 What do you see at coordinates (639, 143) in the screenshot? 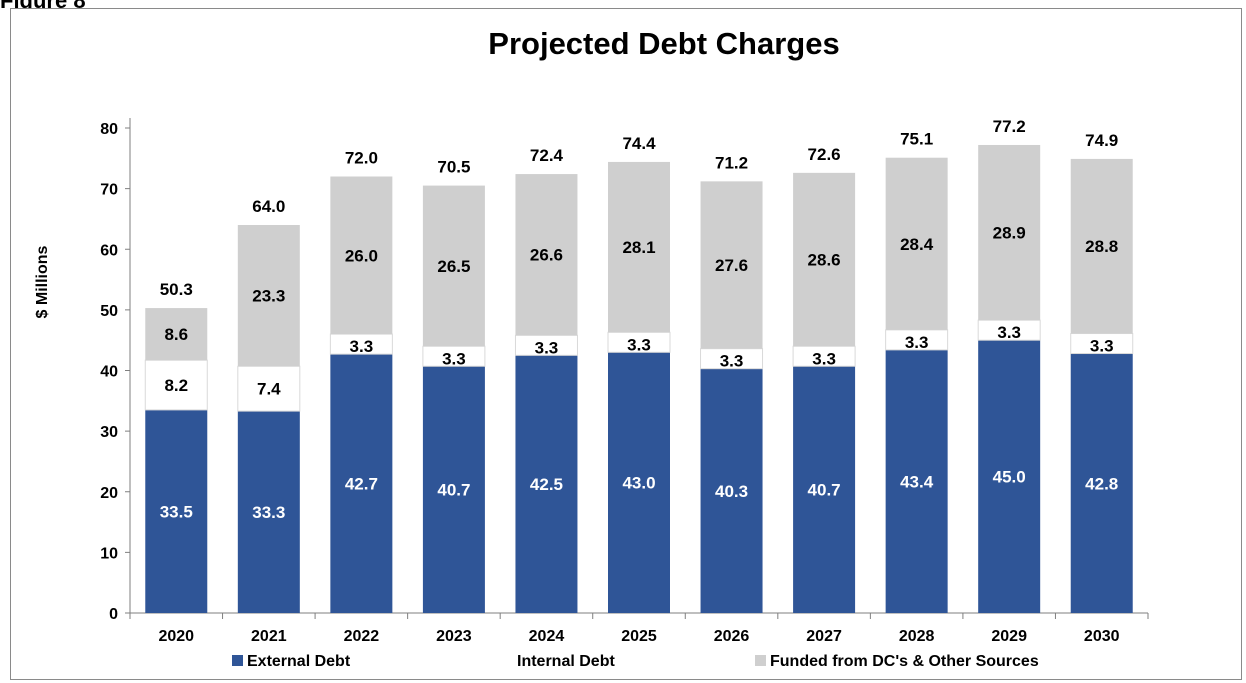
I see `total-label: 74.4` at bounding box center [639, 143].